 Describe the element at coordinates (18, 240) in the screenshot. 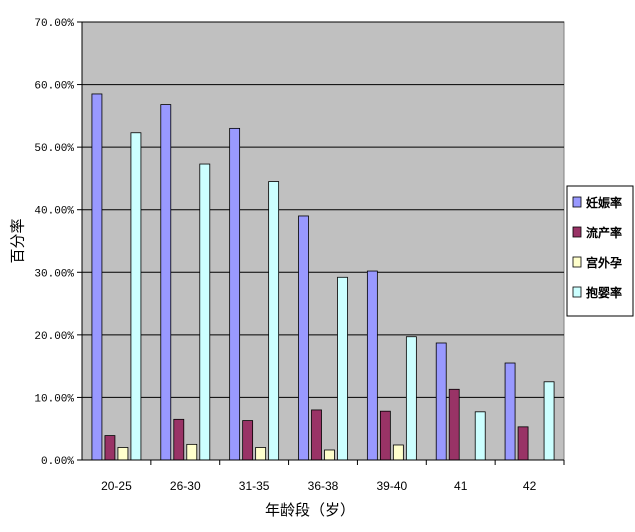

I see `y-axis-title: 百分率` at that location.